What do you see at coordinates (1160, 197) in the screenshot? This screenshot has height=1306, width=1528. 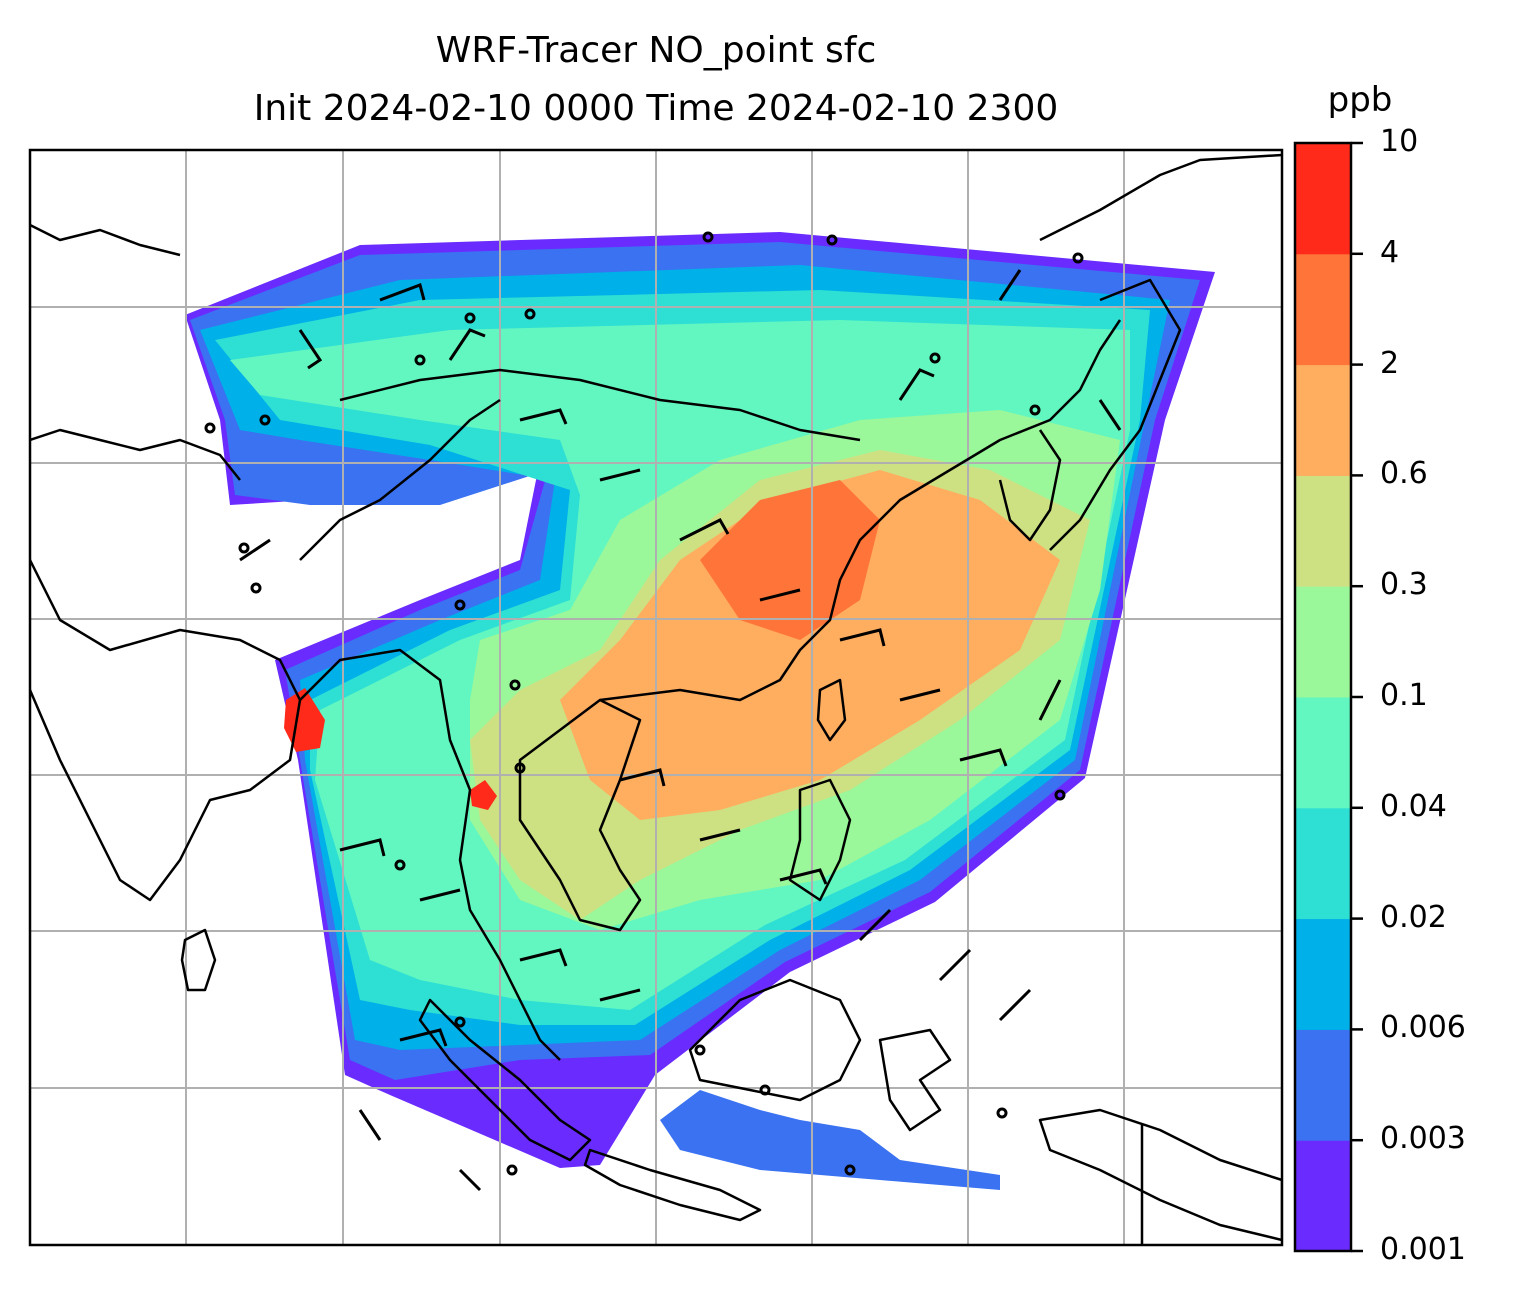 I see `coast-siberia` at bounding box center [1160, 197].